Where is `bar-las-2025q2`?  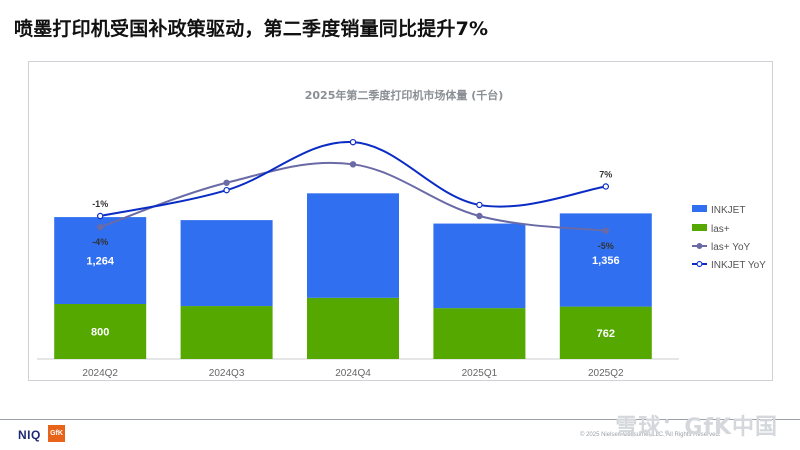
bar-las-2025q2 is located at coordinates (605, 332).